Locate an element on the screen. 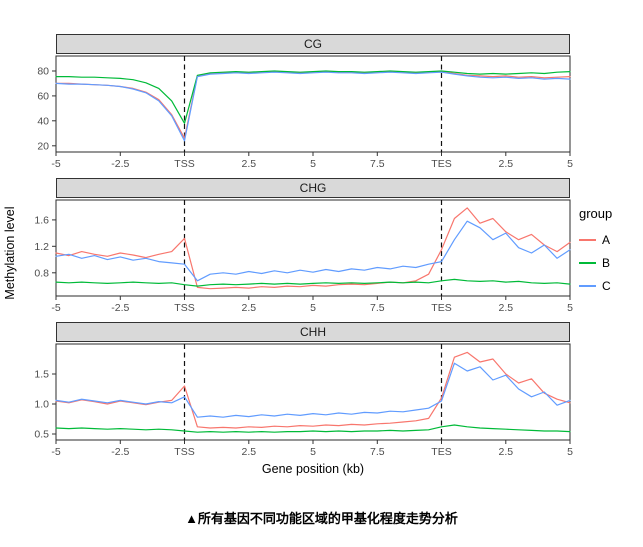  strip-label-cg: CG is located at coordinates (313, 44).